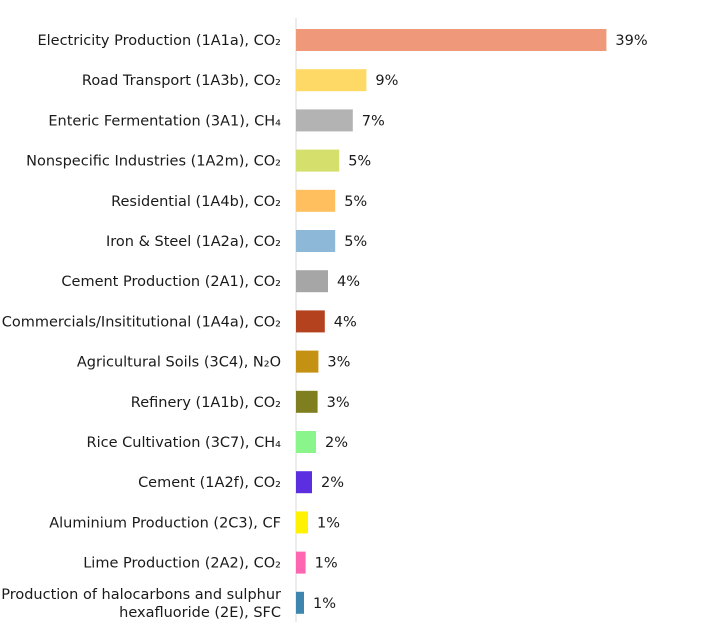 This screenshot has height=631, width=706. I want to click on category-label: Aluminium Production (2C3), CF, so click(165, 523).